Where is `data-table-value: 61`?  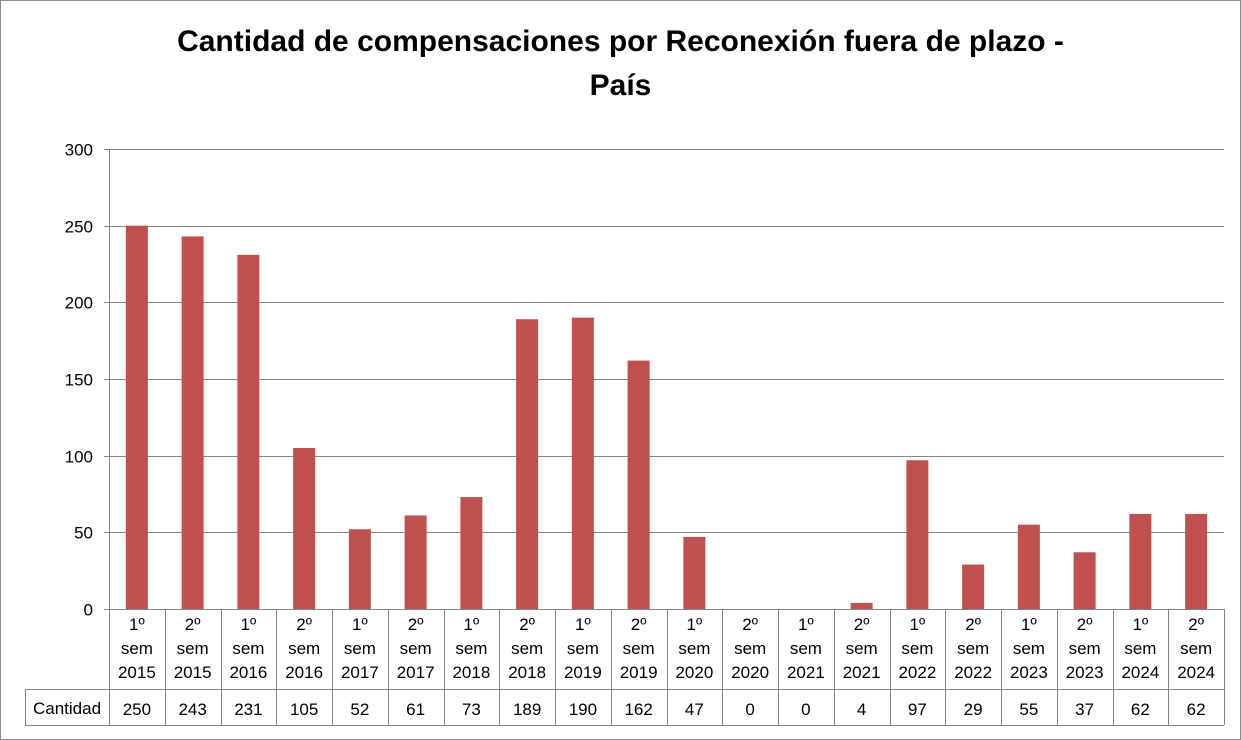
data-table-value: 61 is located at coordinates (415, 709).